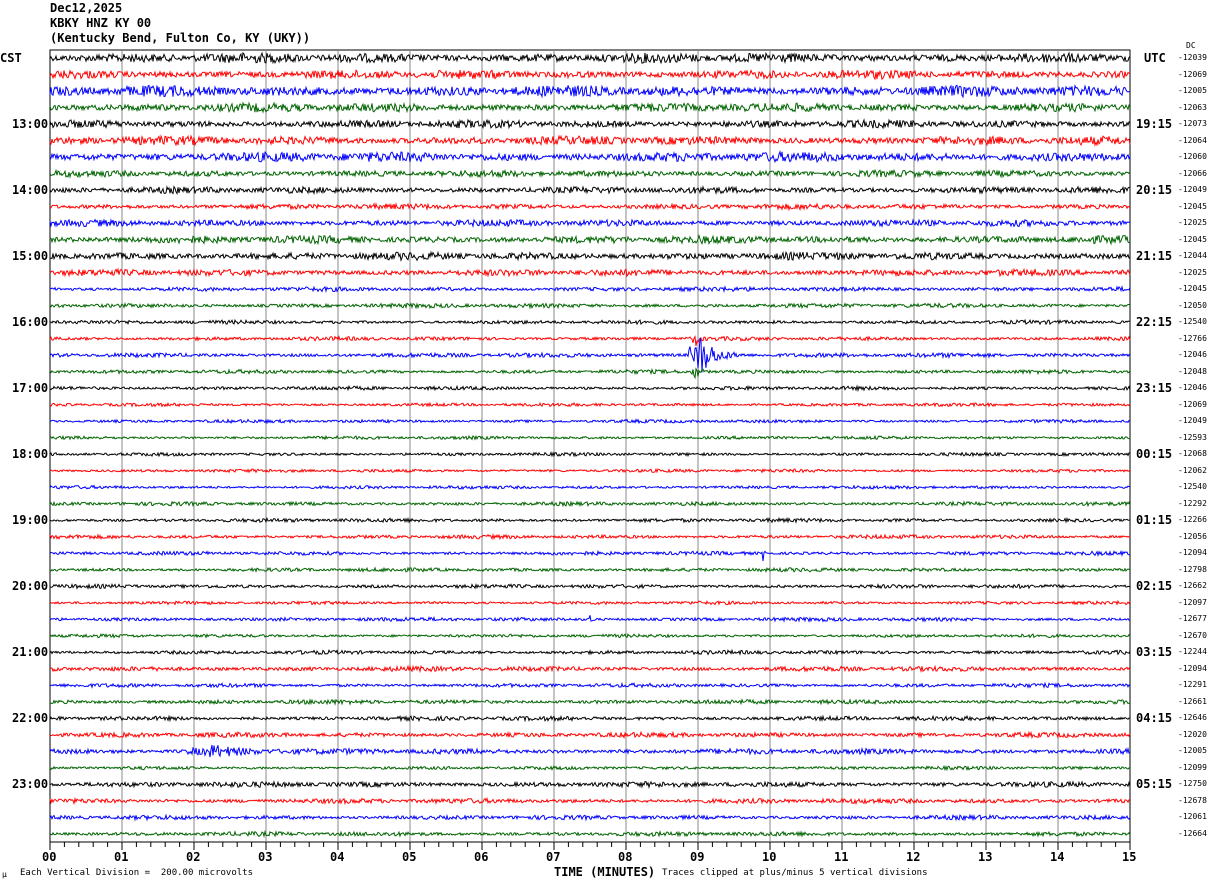  I want to click on utc-time-label: 02:15, so click(1154, 586).